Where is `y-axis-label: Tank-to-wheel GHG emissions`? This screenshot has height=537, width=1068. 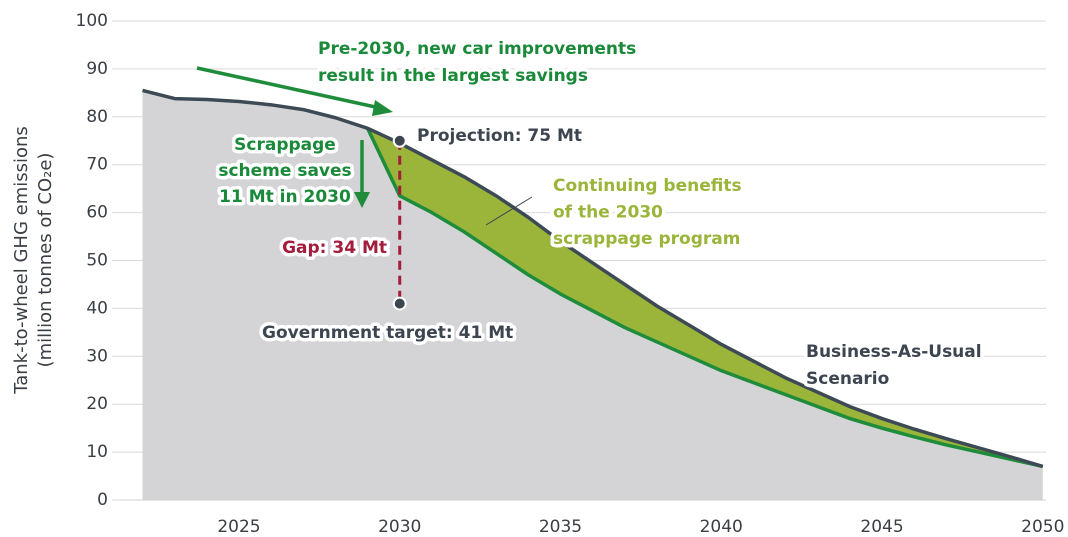
y-axis-label: Tank-to-wheel GHG emissions is located at coordinates (21, 260).